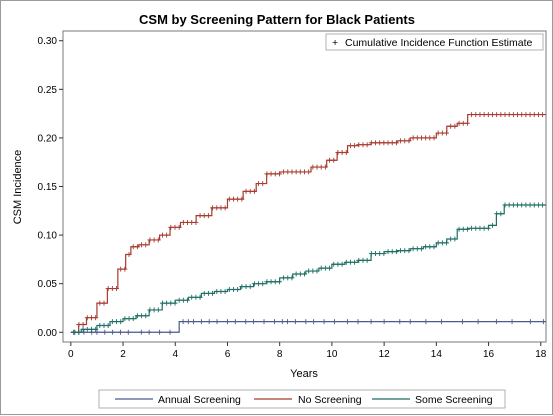 The height and width of the screenshot is (416, 553). What do you see at coordinates (438, 43) in the screenshot?
I see `inset-legend-label: Cumulative Incidence Function Estimate` at bounding box center [438, 43].